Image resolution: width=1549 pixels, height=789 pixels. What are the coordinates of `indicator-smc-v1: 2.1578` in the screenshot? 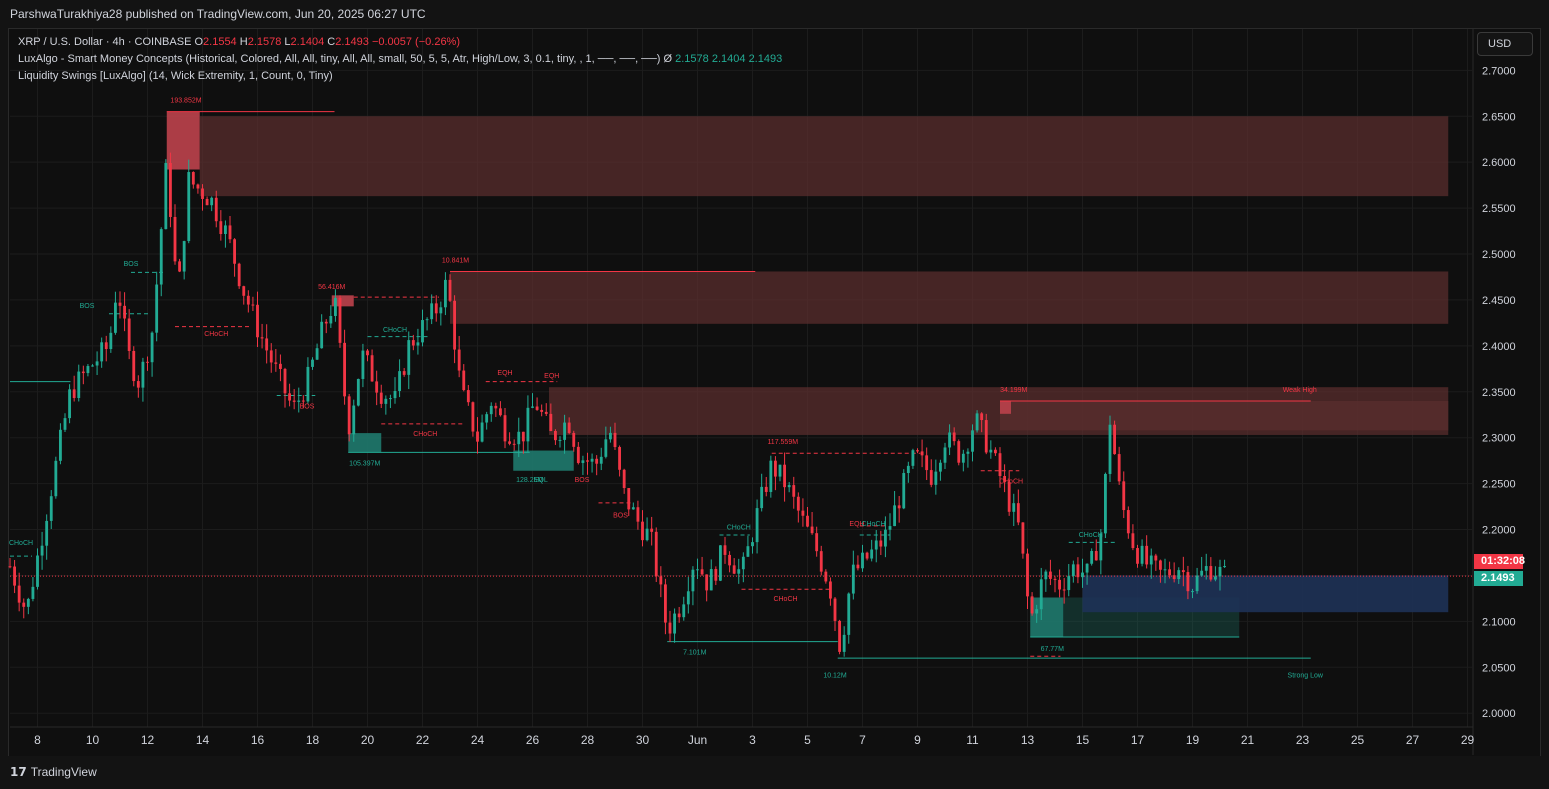 It's located at (692, 59).